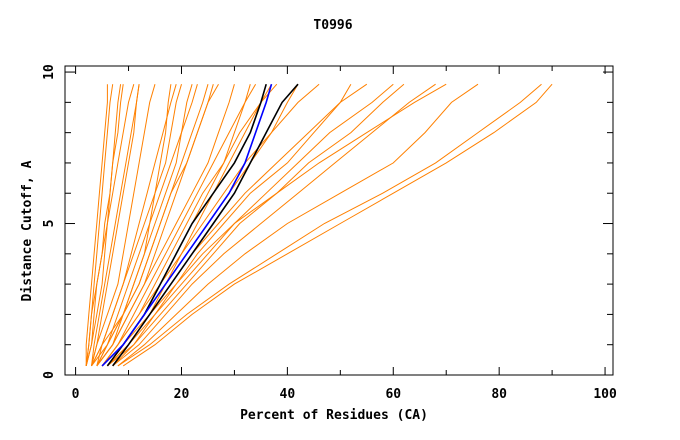 The width and height of the screenshot is (680, 440). I want to click on y-tick-label: 0, so click(49, 375).